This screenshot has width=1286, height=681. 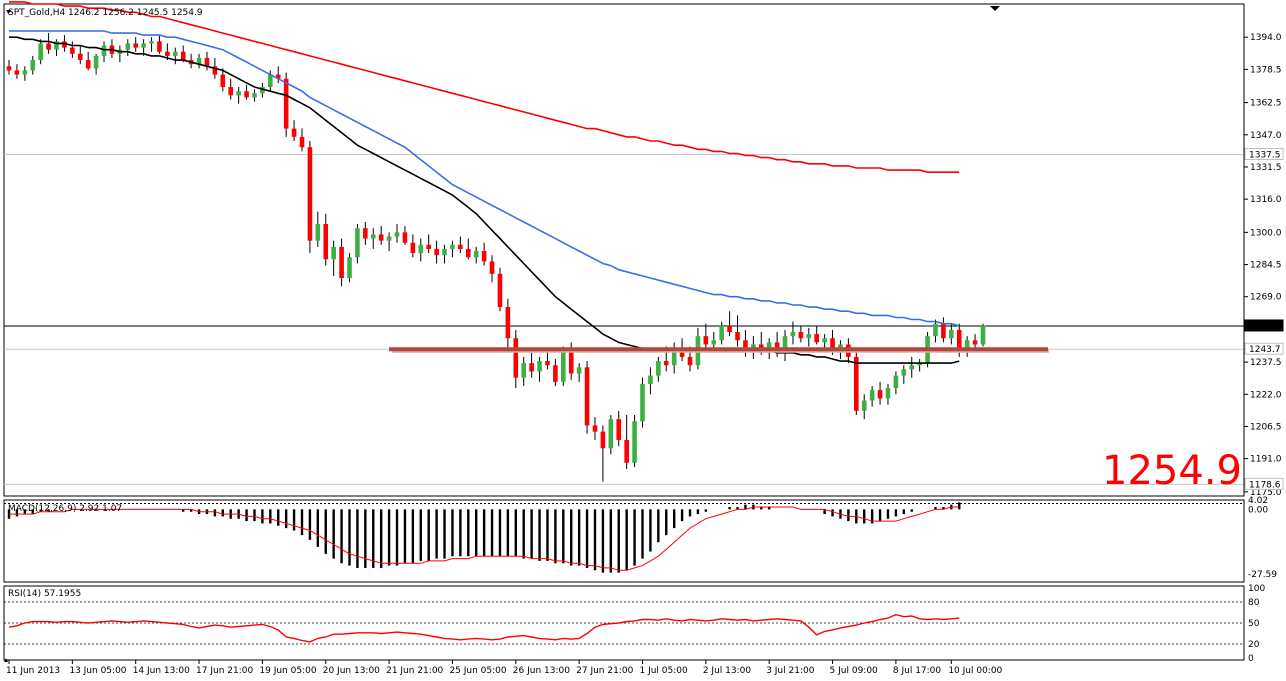 What do you see at coordinates (44, 594) in the screenshot?
I see `rsi-title: RSI(14) 57.1955` at bounding box center [44, 594].